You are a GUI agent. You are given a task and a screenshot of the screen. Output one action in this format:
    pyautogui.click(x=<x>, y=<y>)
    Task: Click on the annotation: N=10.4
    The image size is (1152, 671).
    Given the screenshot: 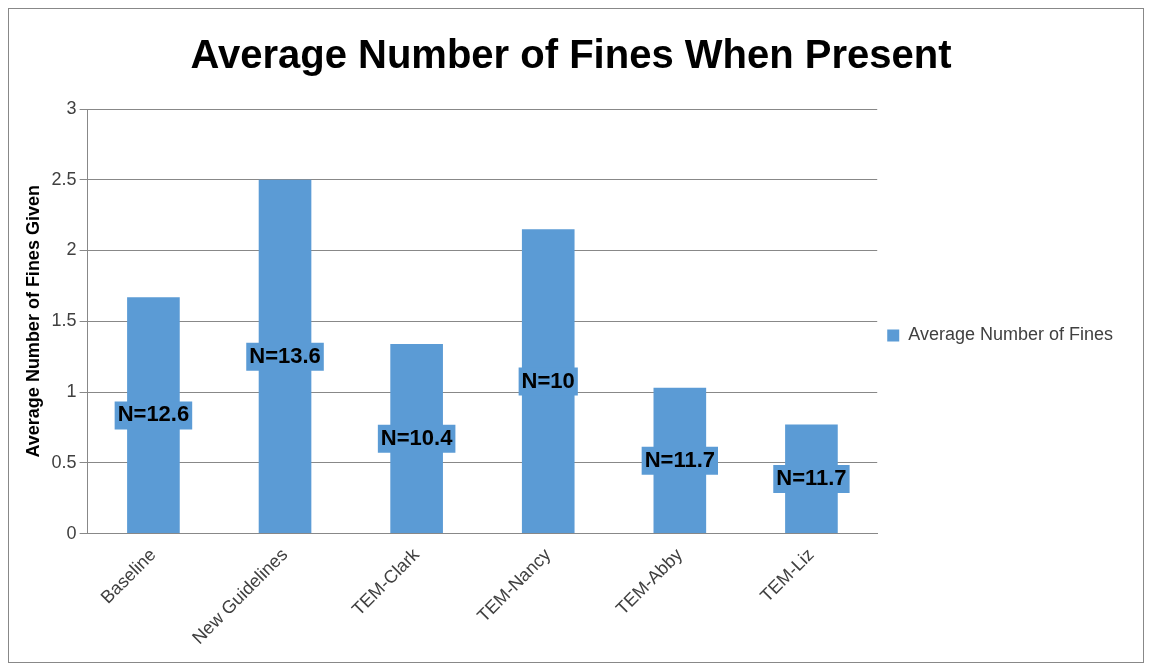 What is the action you would take?
    pyautogui.click(x=417, y=437)
    